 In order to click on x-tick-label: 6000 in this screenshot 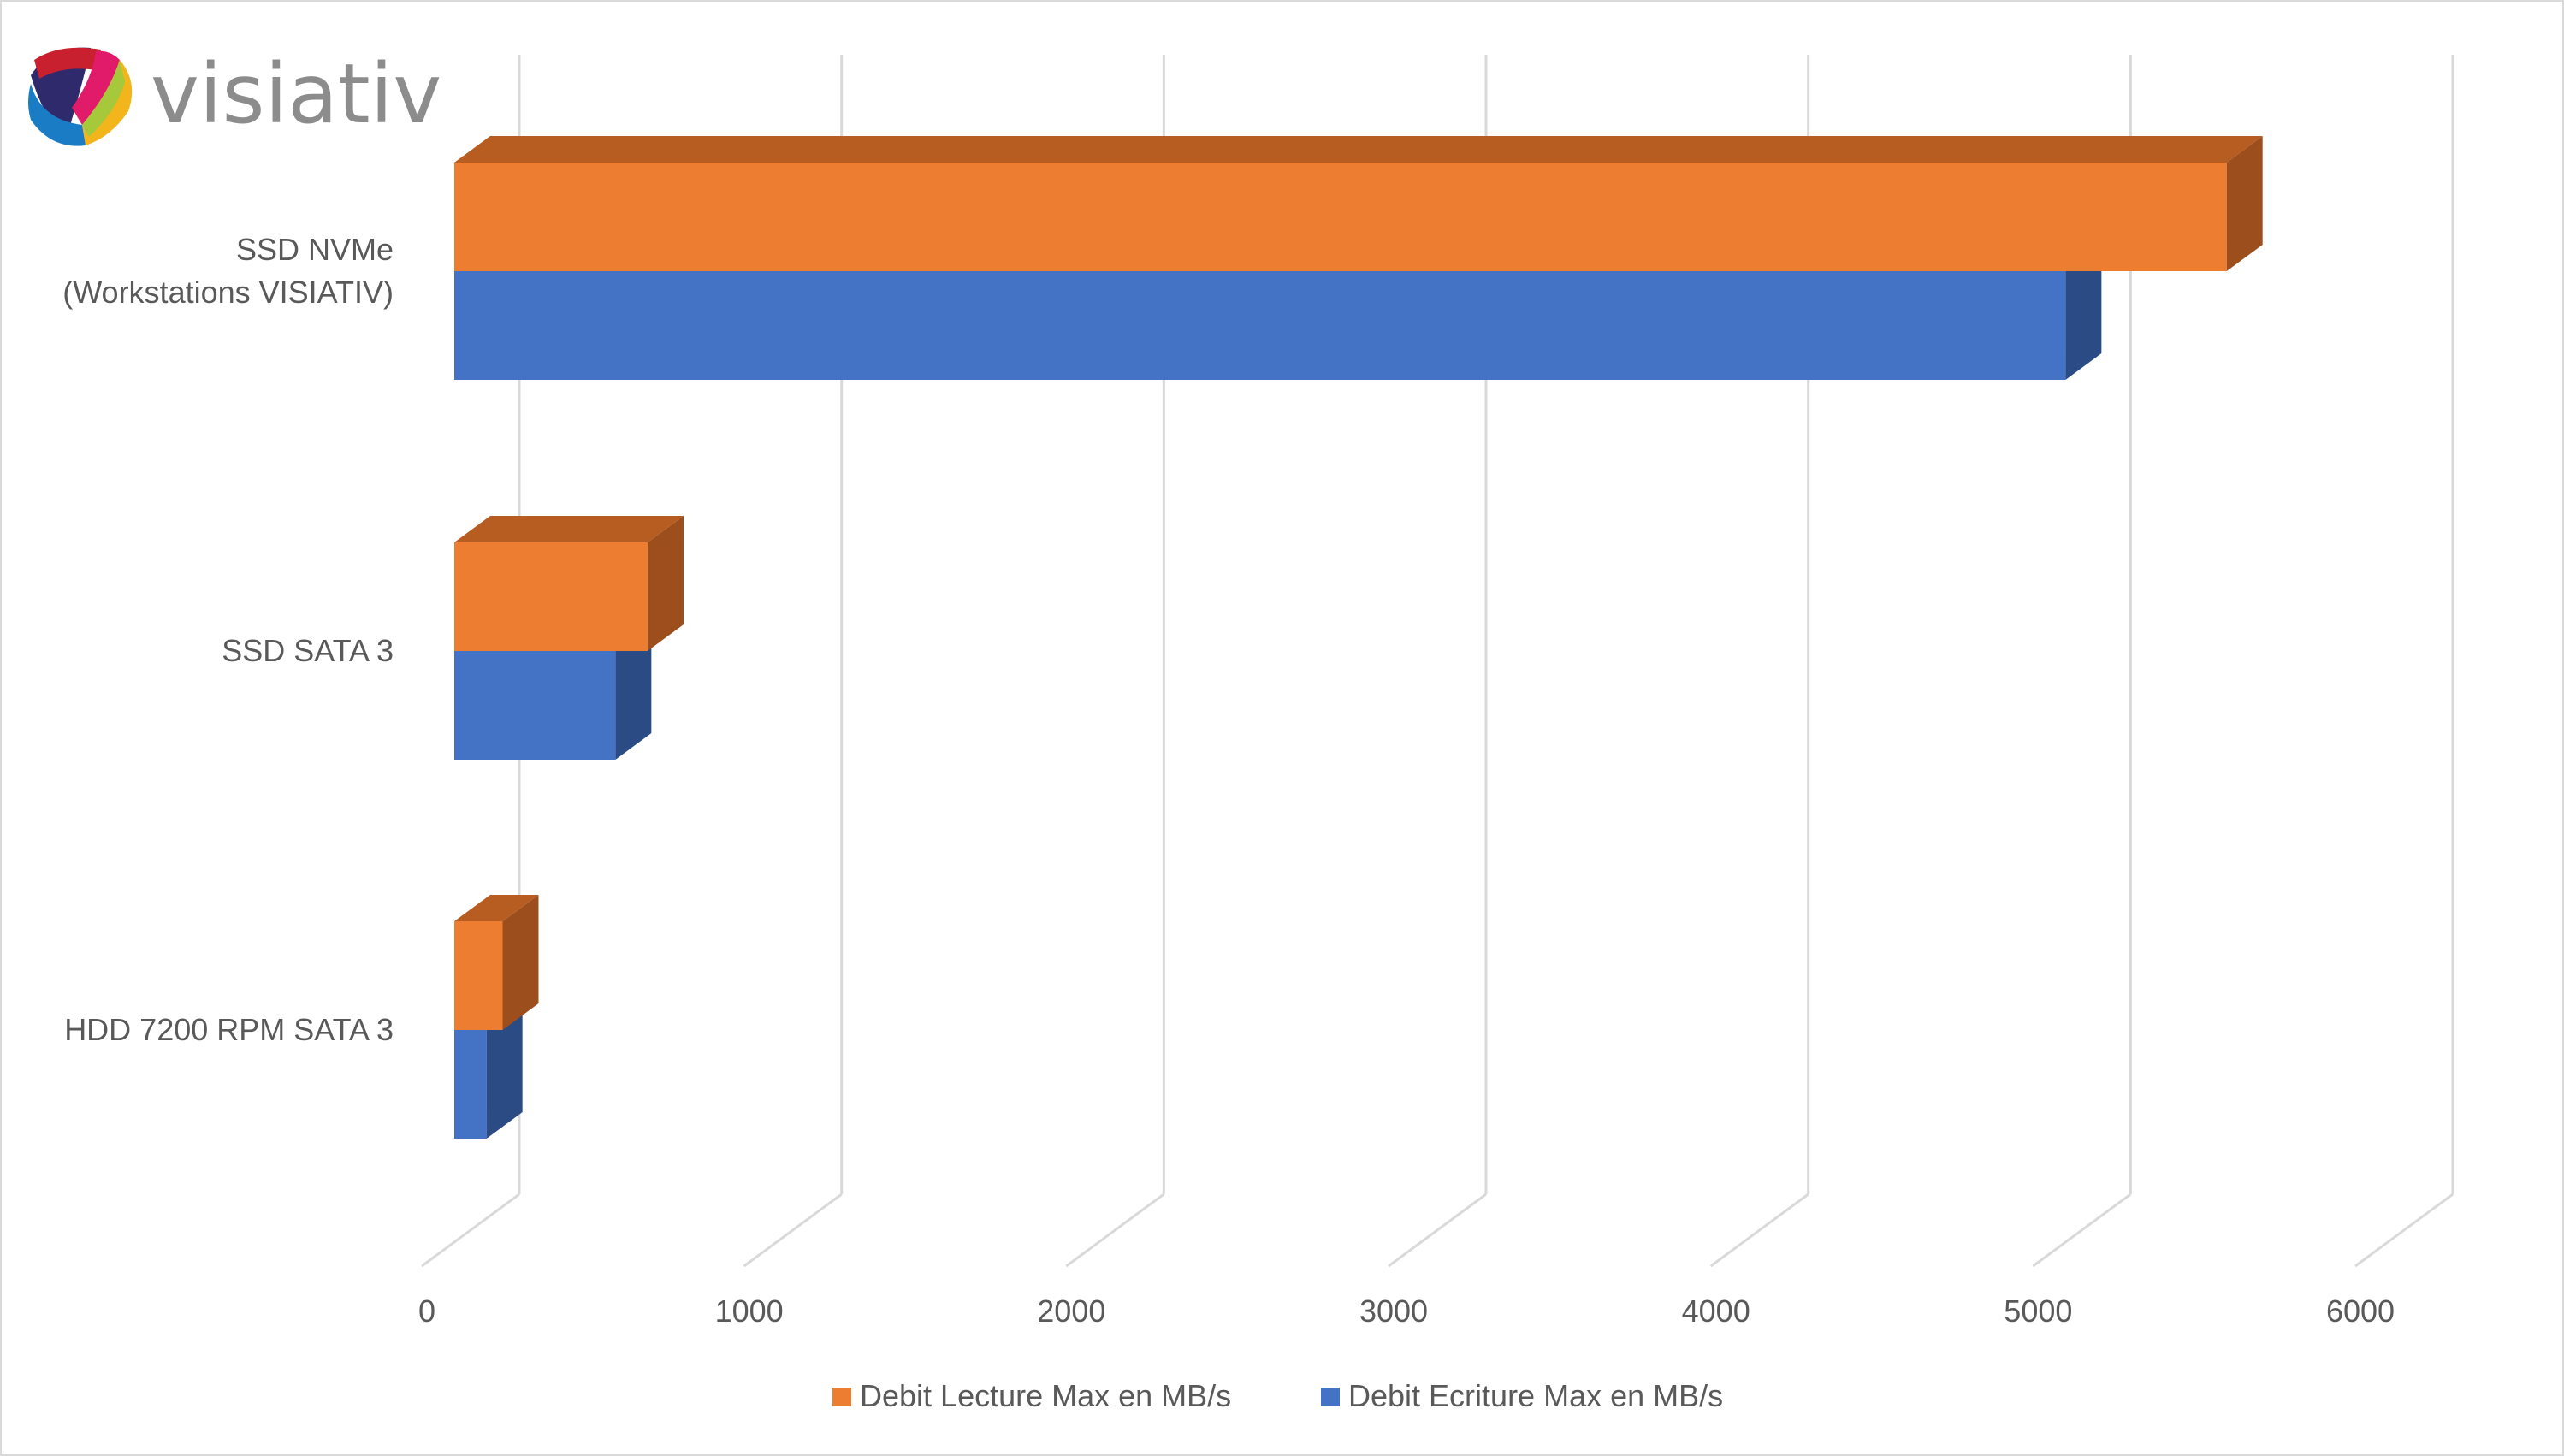, I will do `click(2361, 1311)`.